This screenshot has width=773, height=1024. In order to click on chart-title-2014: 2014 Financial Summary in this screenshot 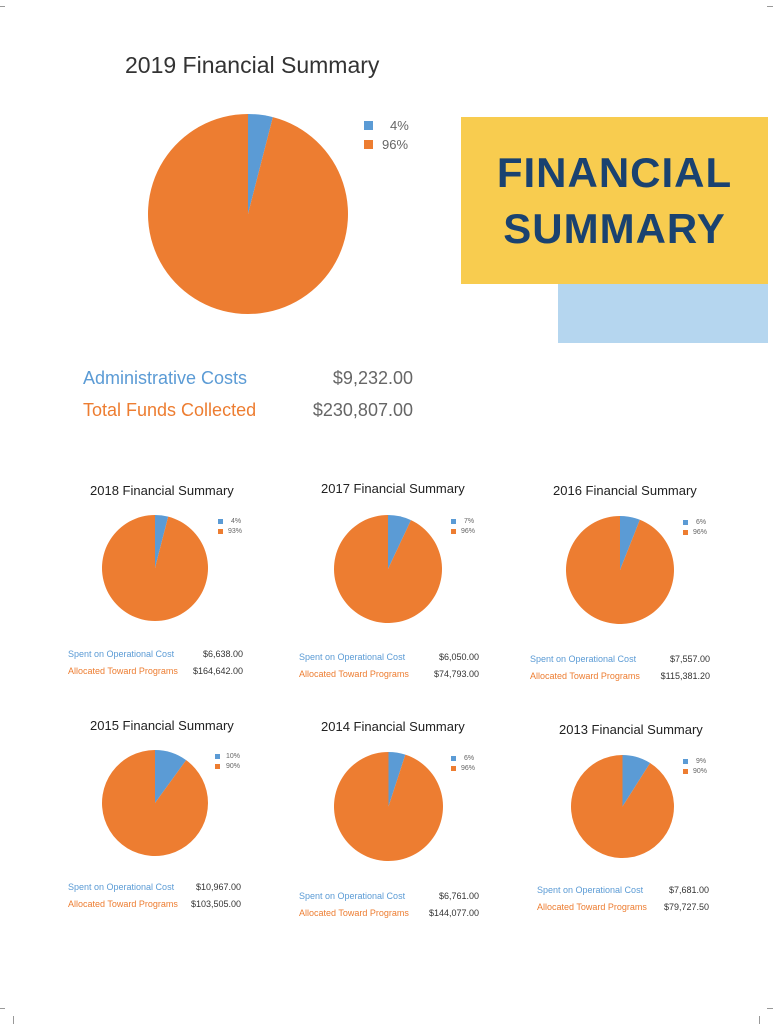, I will do `click(393, 726)`.